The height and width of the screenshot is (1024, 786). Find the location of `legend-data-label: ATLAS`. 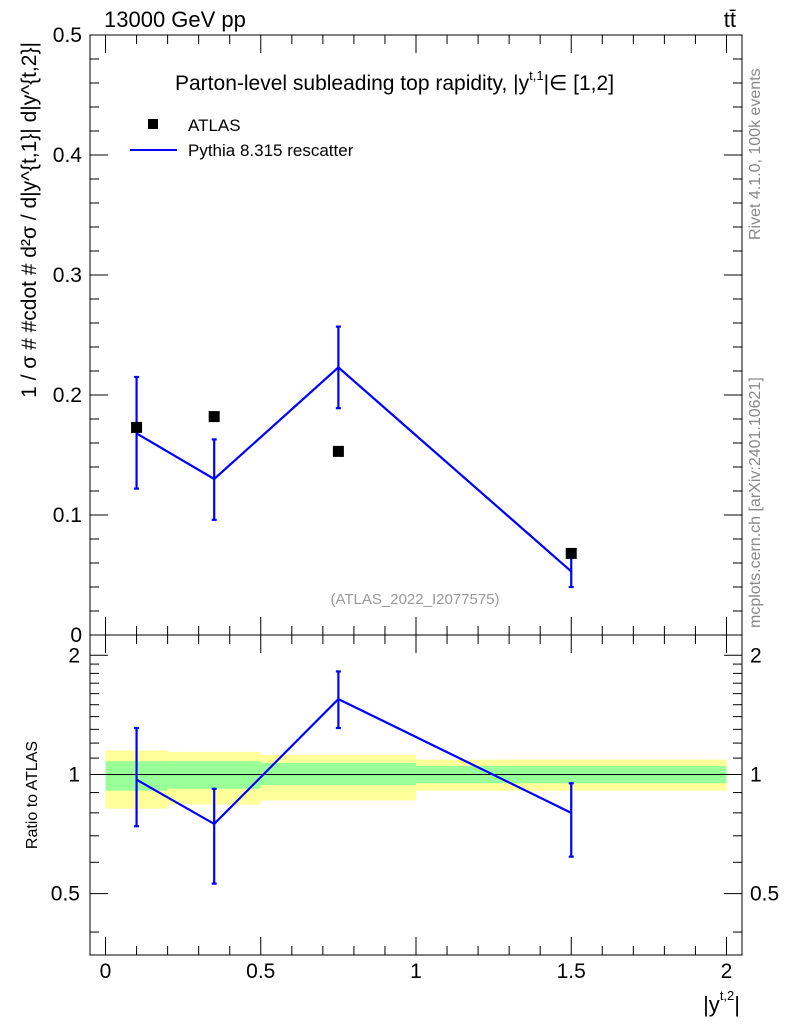

legend-data-label: ATLAS is located at coordinates (214, 125).